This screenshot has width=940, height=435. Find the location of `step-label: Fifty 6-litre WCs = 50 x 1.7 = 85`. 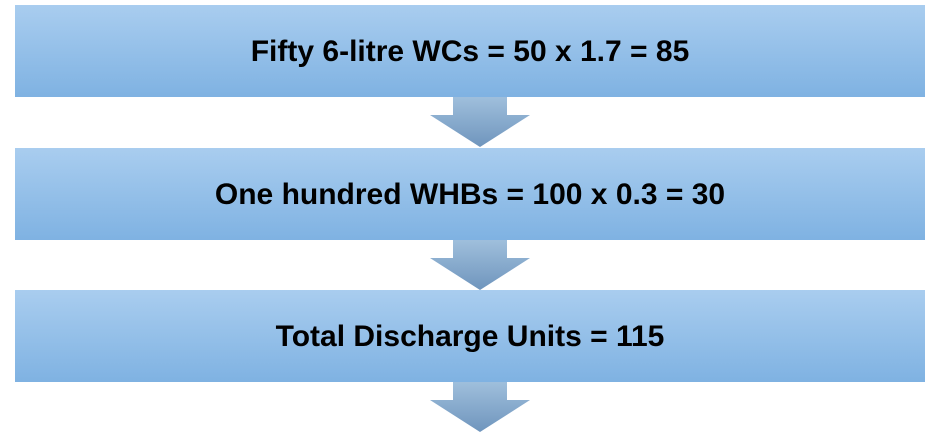

step-label: Fifty 6-litre WCs = 50 x 1.7 = 85 is located at coordinates (470, 51).